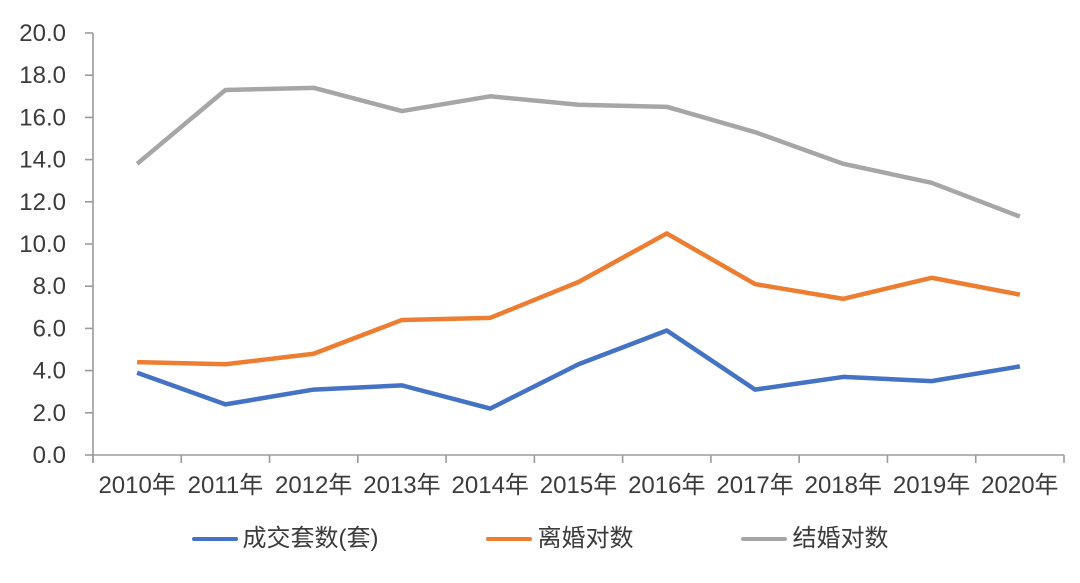  I want to click on legend-label-divorces: 离婚对数, so click(585, 538).